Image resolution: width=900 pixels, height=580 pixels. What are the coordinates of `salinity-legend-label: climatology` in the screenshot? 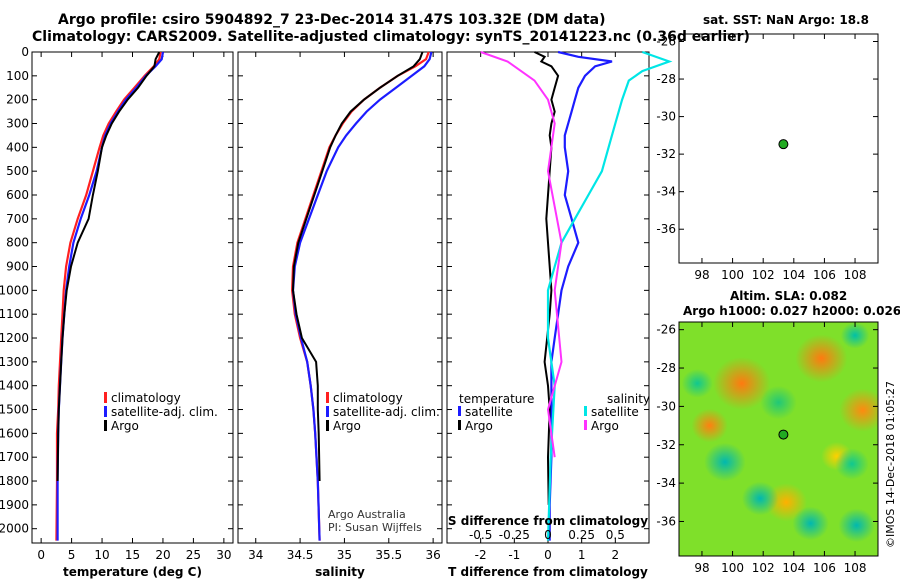 It's located at (368, 398).